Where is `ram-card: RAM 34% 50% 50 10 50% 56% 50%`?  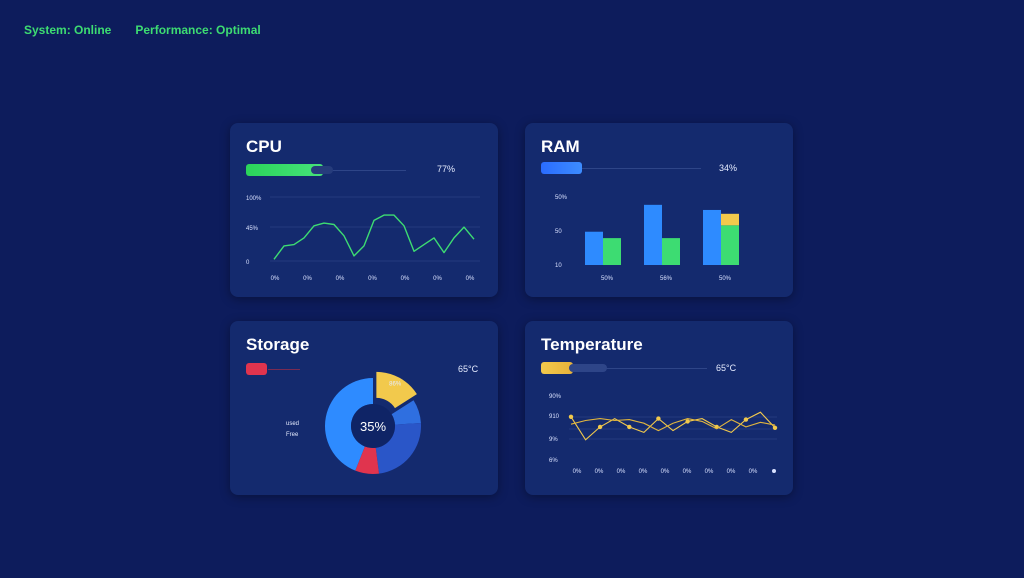
ram-card: RAM 34% 50% 50 10 50% 56% 50% is located at coordinates (659, 210).